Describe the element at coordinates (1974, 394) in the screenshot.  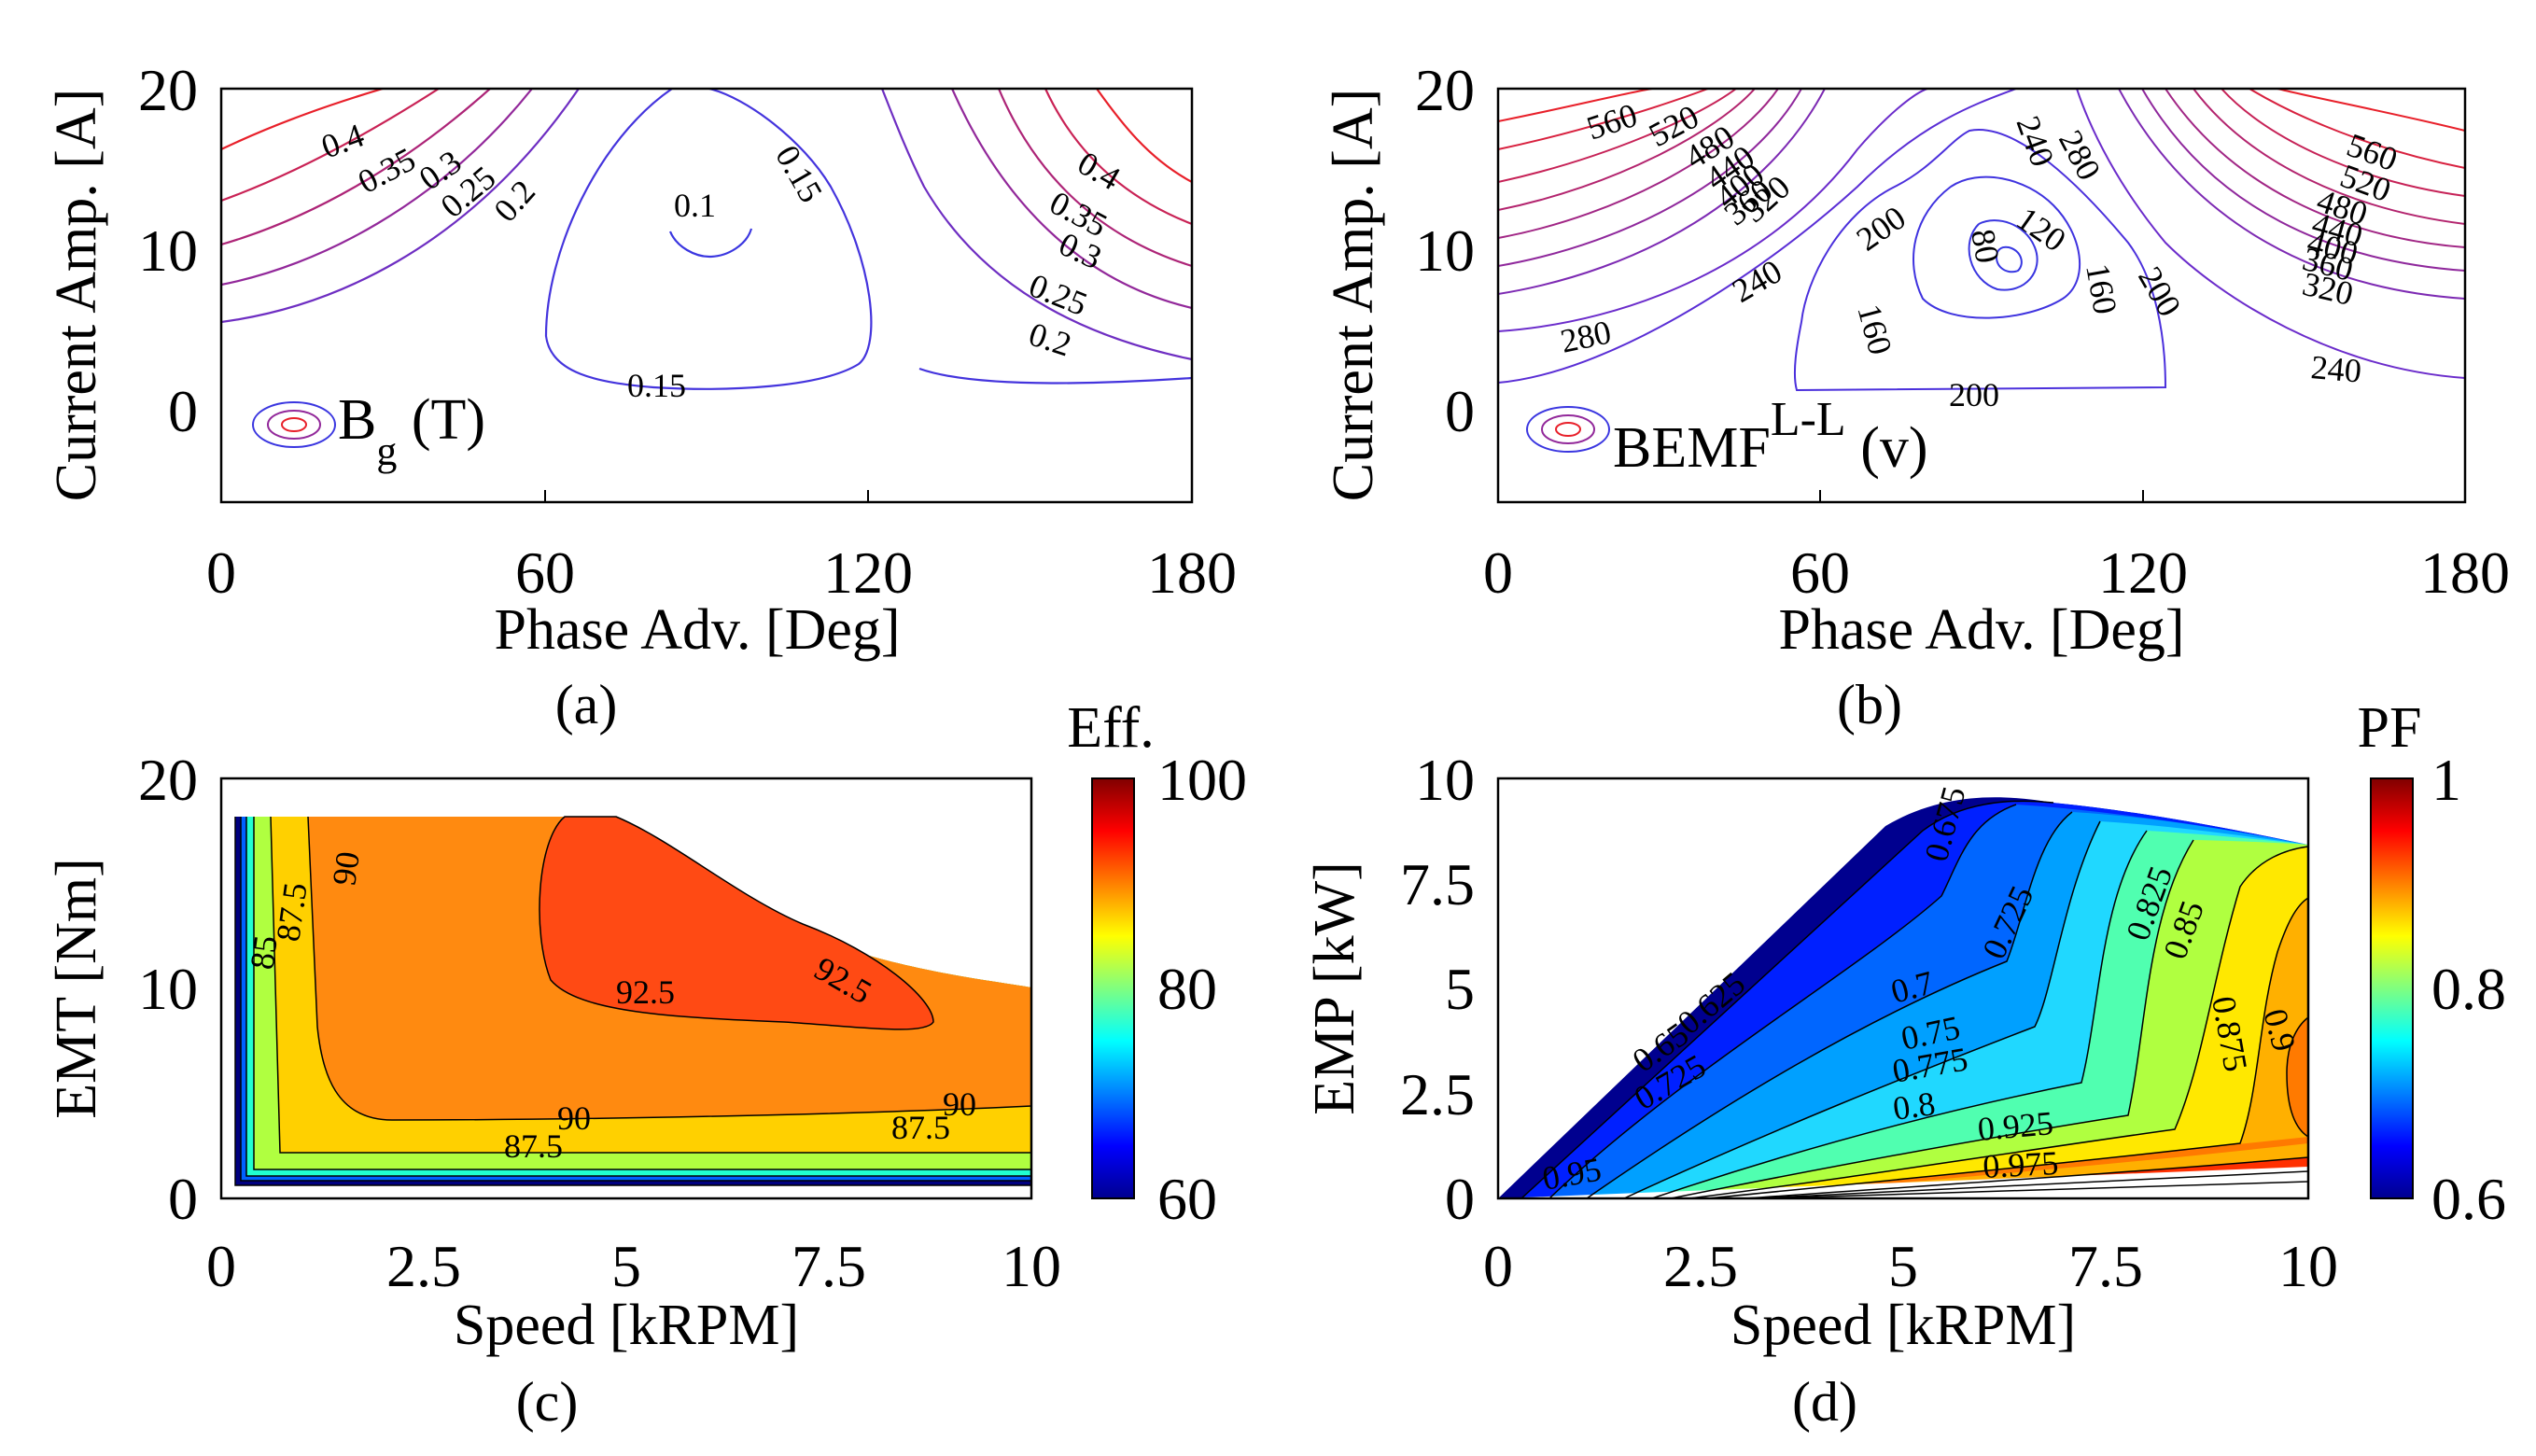
I see `contour-label: 200` at that location.